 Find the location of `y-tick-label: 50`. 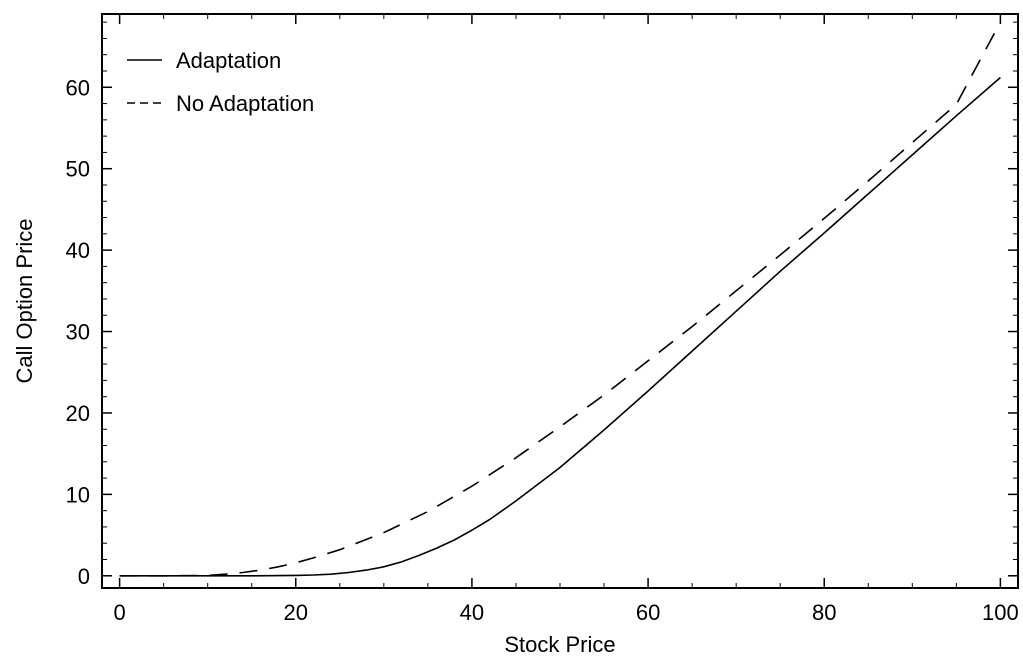

y-tick-label: 50 is located at coordinates (78, 169).